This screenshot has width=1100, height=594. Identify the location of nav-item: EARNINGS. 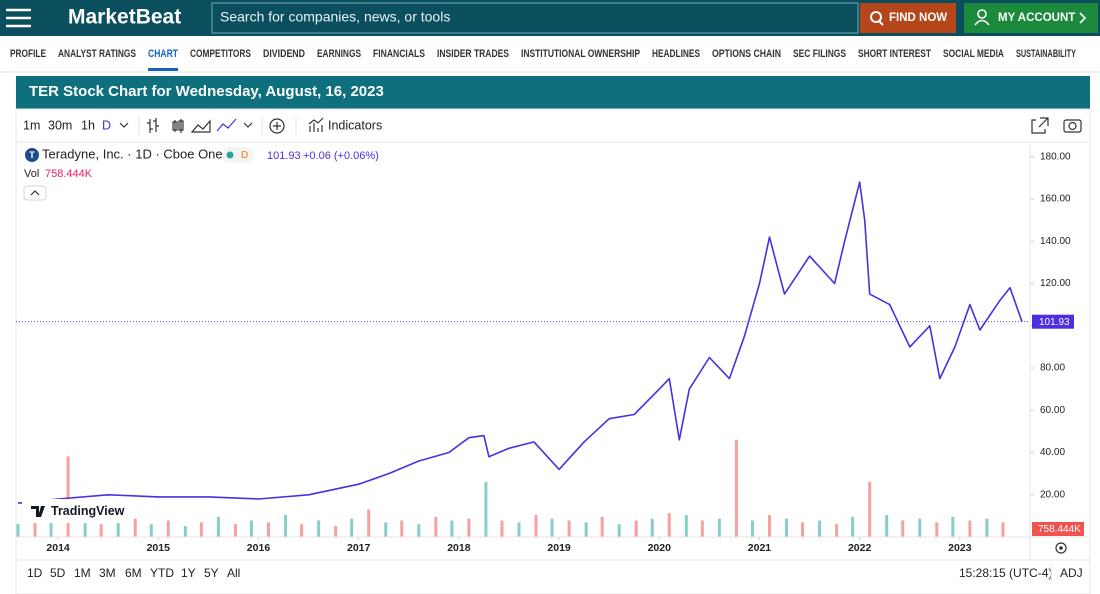
(339, 54).